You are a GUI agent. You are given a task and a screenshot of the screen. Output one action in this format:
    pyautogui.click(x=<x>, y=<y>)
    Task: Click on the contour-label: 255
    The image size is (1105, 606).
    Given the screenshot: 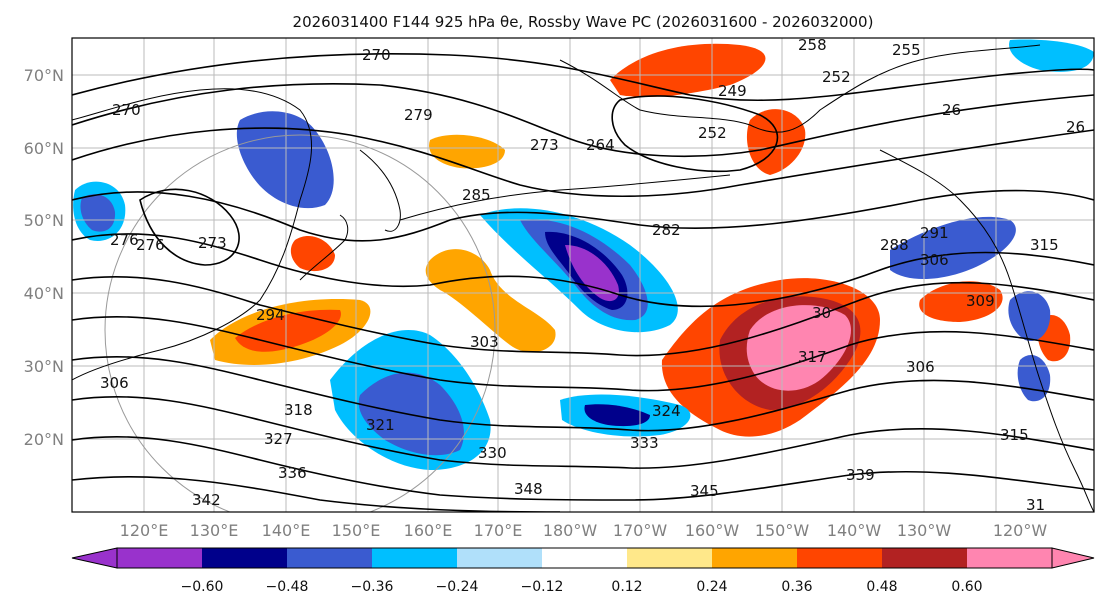 What is the action you would take?
    pyautogui.click(x=906, y=50)
    